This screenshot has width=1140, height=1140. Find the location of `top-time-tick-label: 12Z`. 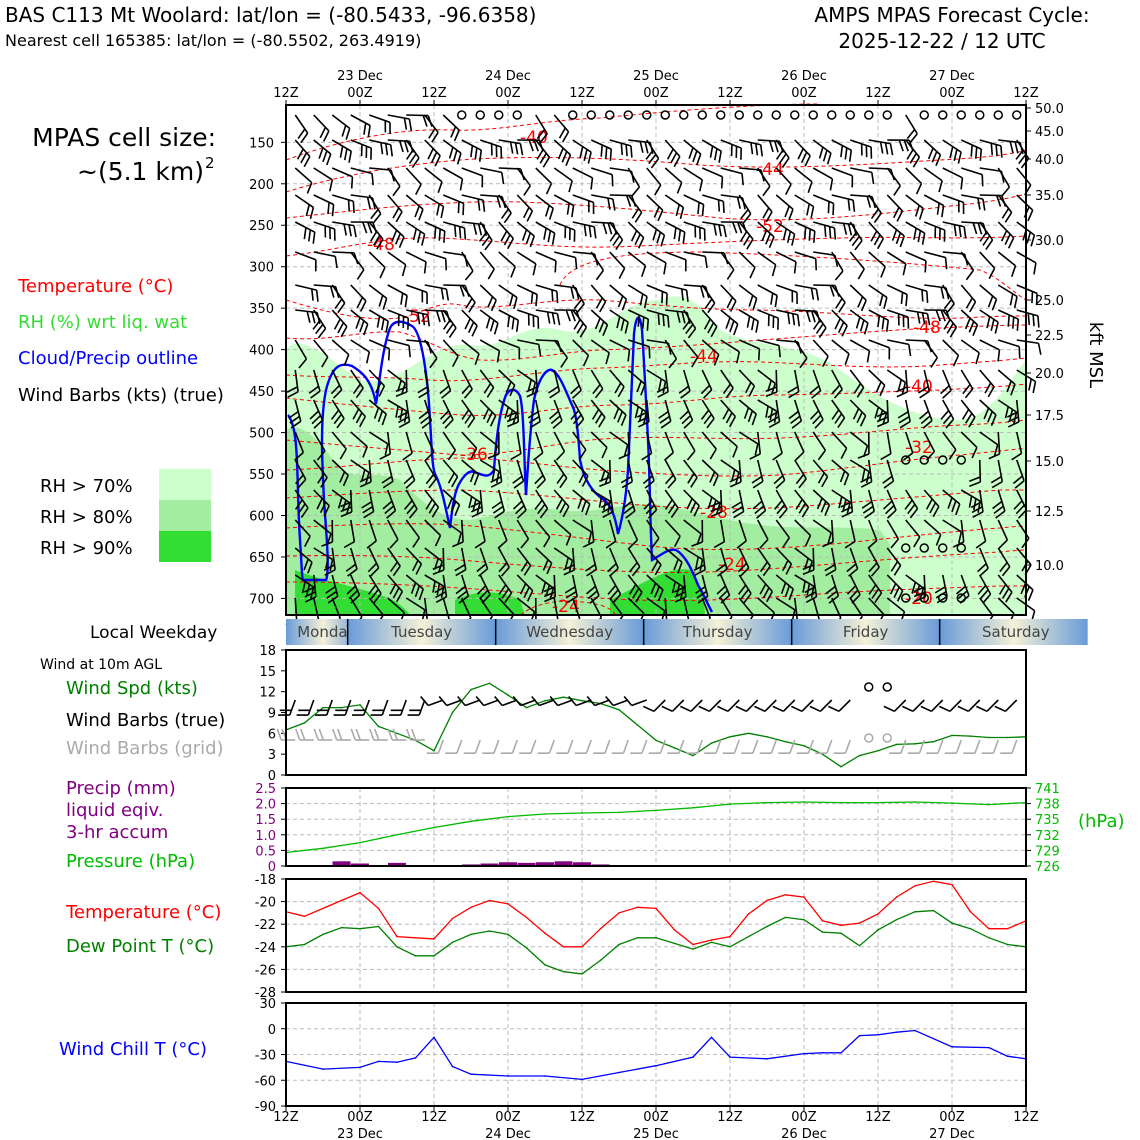

top-time-tick-label: 12Z is located at coordinates (582, 93).